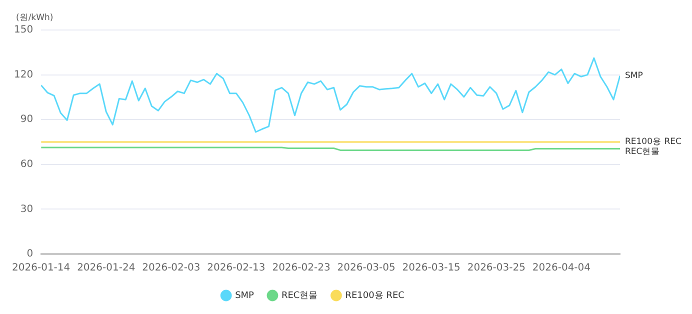  Describe the element at coordinates (35, 18) in the screenshot. I see `y-axis-title: (원/kWh)` at that location.